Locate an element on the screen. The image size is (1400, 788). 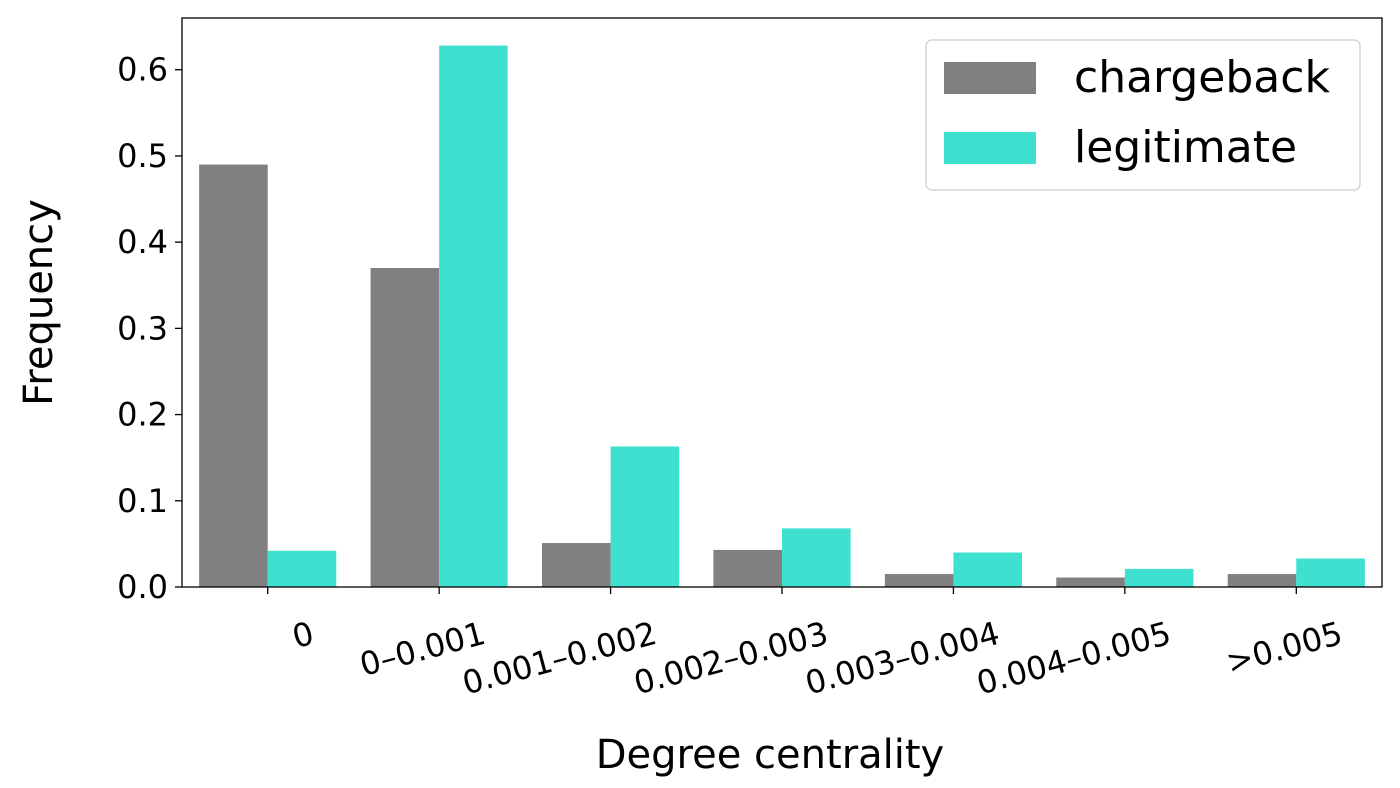
legend-swatch-legitimate is located at coordinates (990, 148).